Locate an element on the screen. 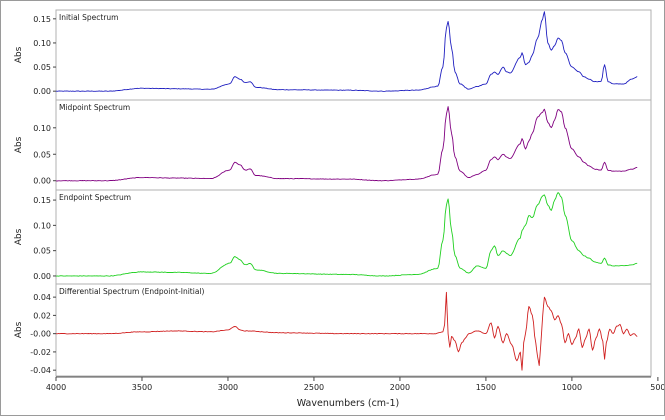 This screenshot has height=420, width=665. y-tick-label: 0.04 is located at coordinates (42, 297).